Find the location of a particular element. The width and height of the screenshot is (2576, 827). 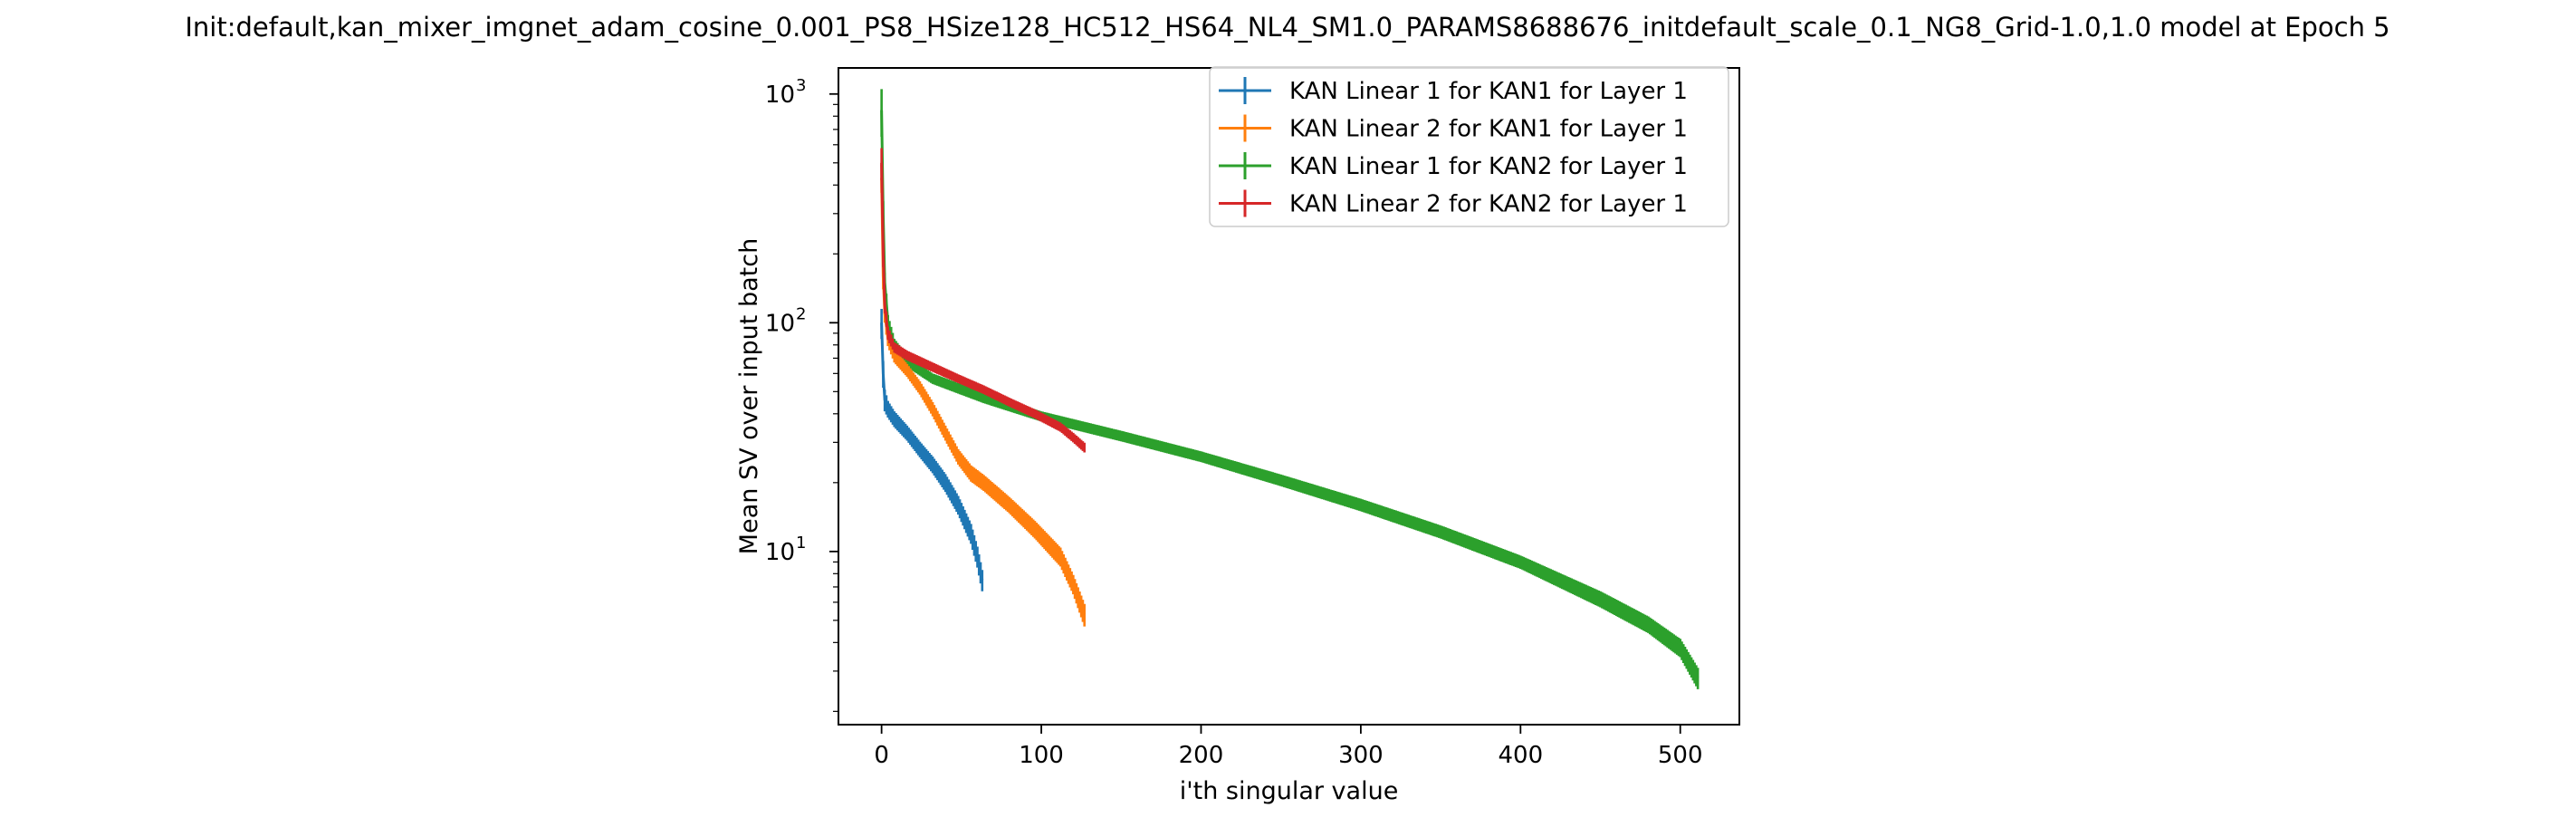

series-2-line is located at coordinates (983, 396).